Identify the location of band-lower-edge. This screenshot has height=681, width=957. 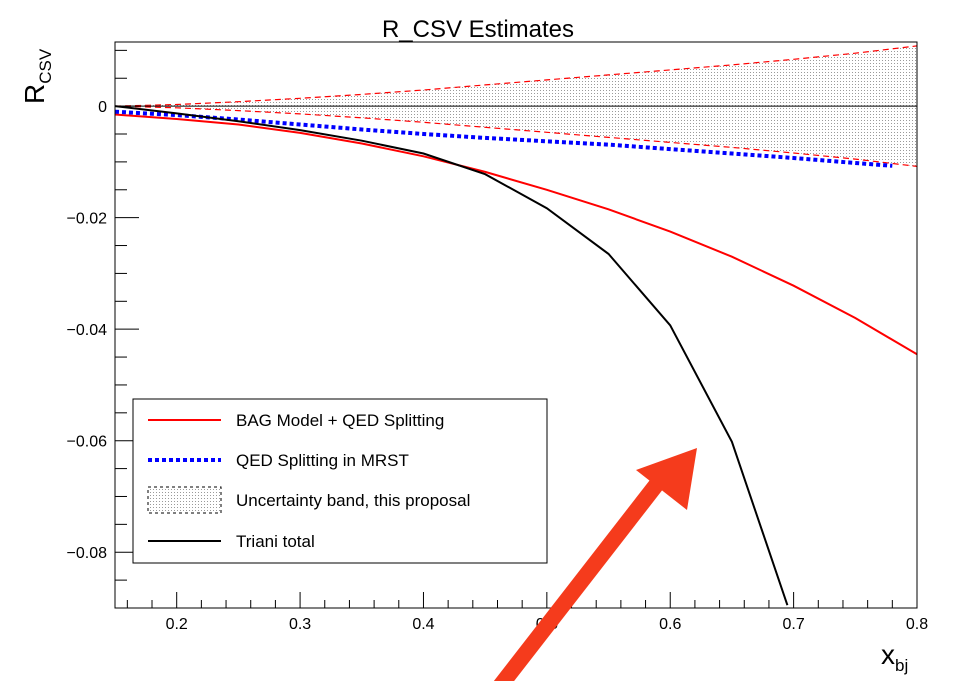
(516, 136).